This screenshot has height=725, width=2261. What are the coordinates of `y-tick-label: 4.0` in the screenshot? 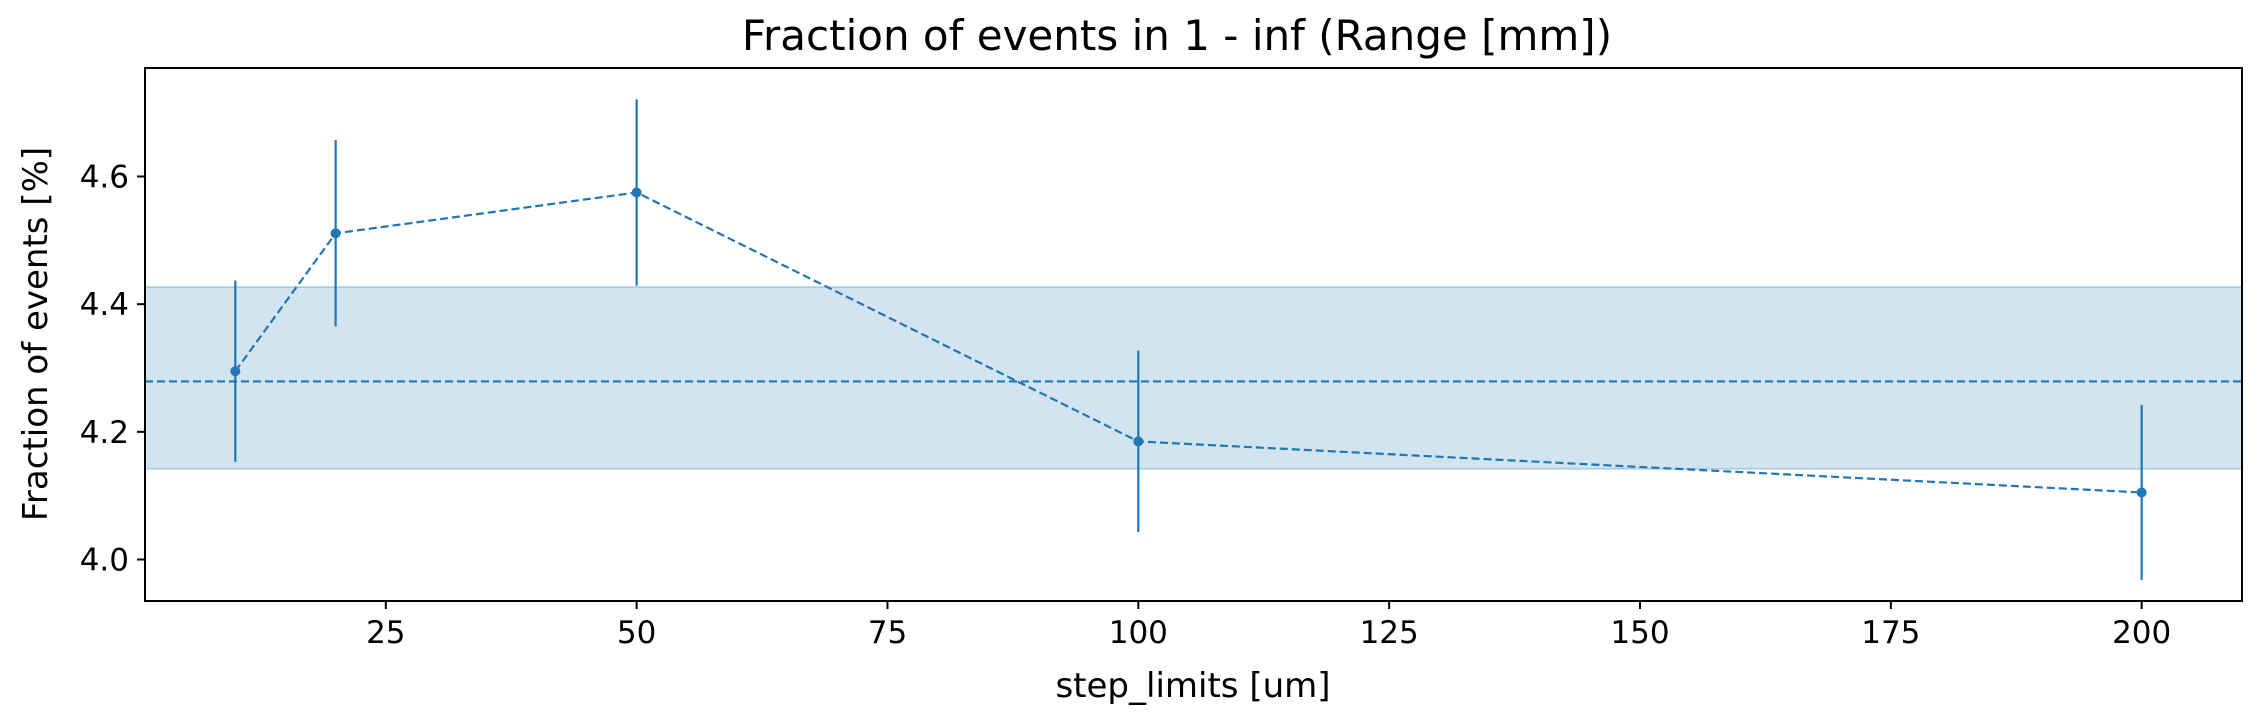 It's located at (104, 561).